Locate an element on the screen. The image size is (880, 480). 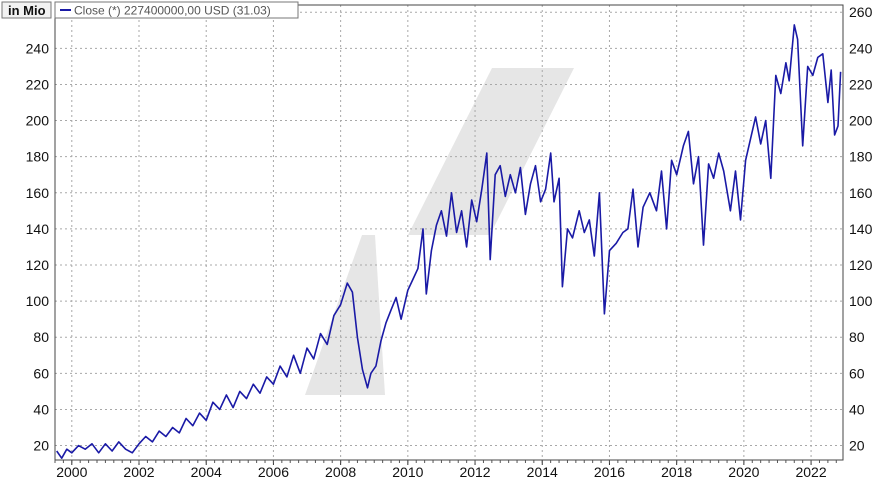
y-tick-label-left: 100 is located at coordinates (38, 301).